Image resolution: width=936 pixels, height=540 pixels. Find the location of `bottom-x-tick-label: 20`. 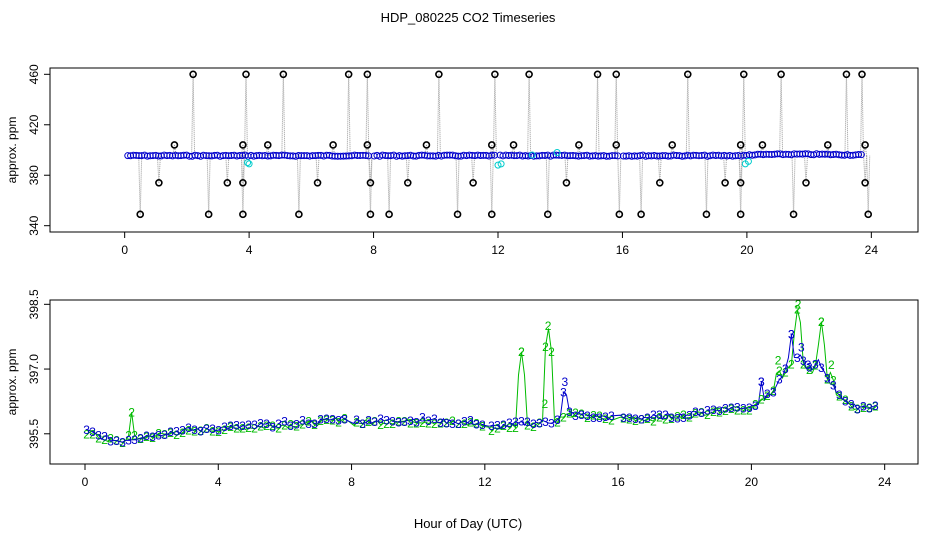

bottom-x-tick-label: 20 is located at coordinates (752, 482).